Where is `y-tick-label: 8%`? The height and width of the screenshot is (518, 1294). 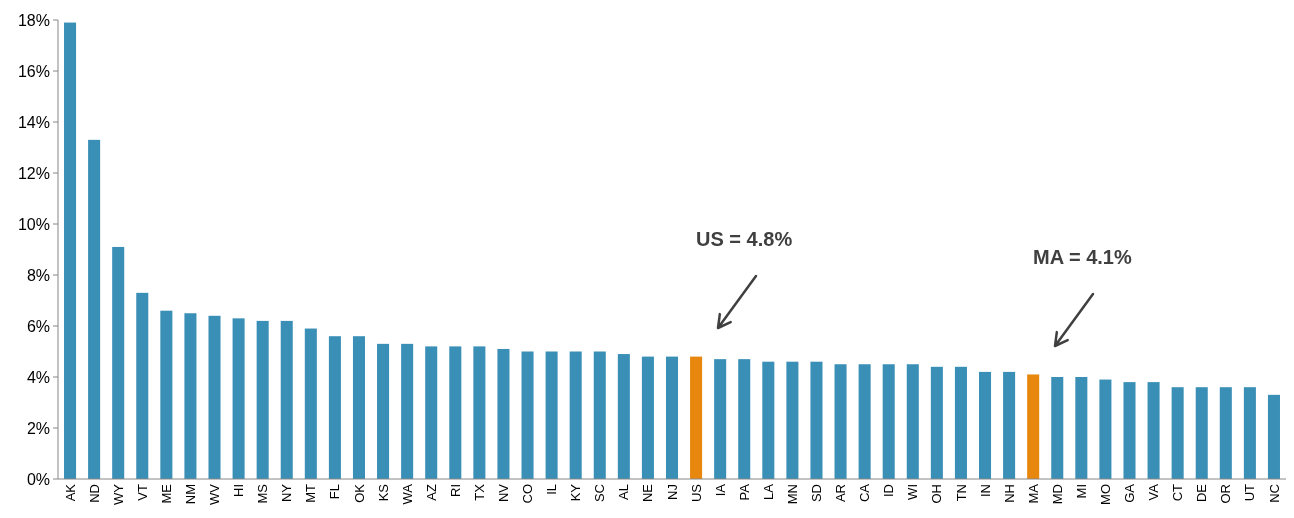 y-tick-label: 8% is located at coordinates (38, 275).